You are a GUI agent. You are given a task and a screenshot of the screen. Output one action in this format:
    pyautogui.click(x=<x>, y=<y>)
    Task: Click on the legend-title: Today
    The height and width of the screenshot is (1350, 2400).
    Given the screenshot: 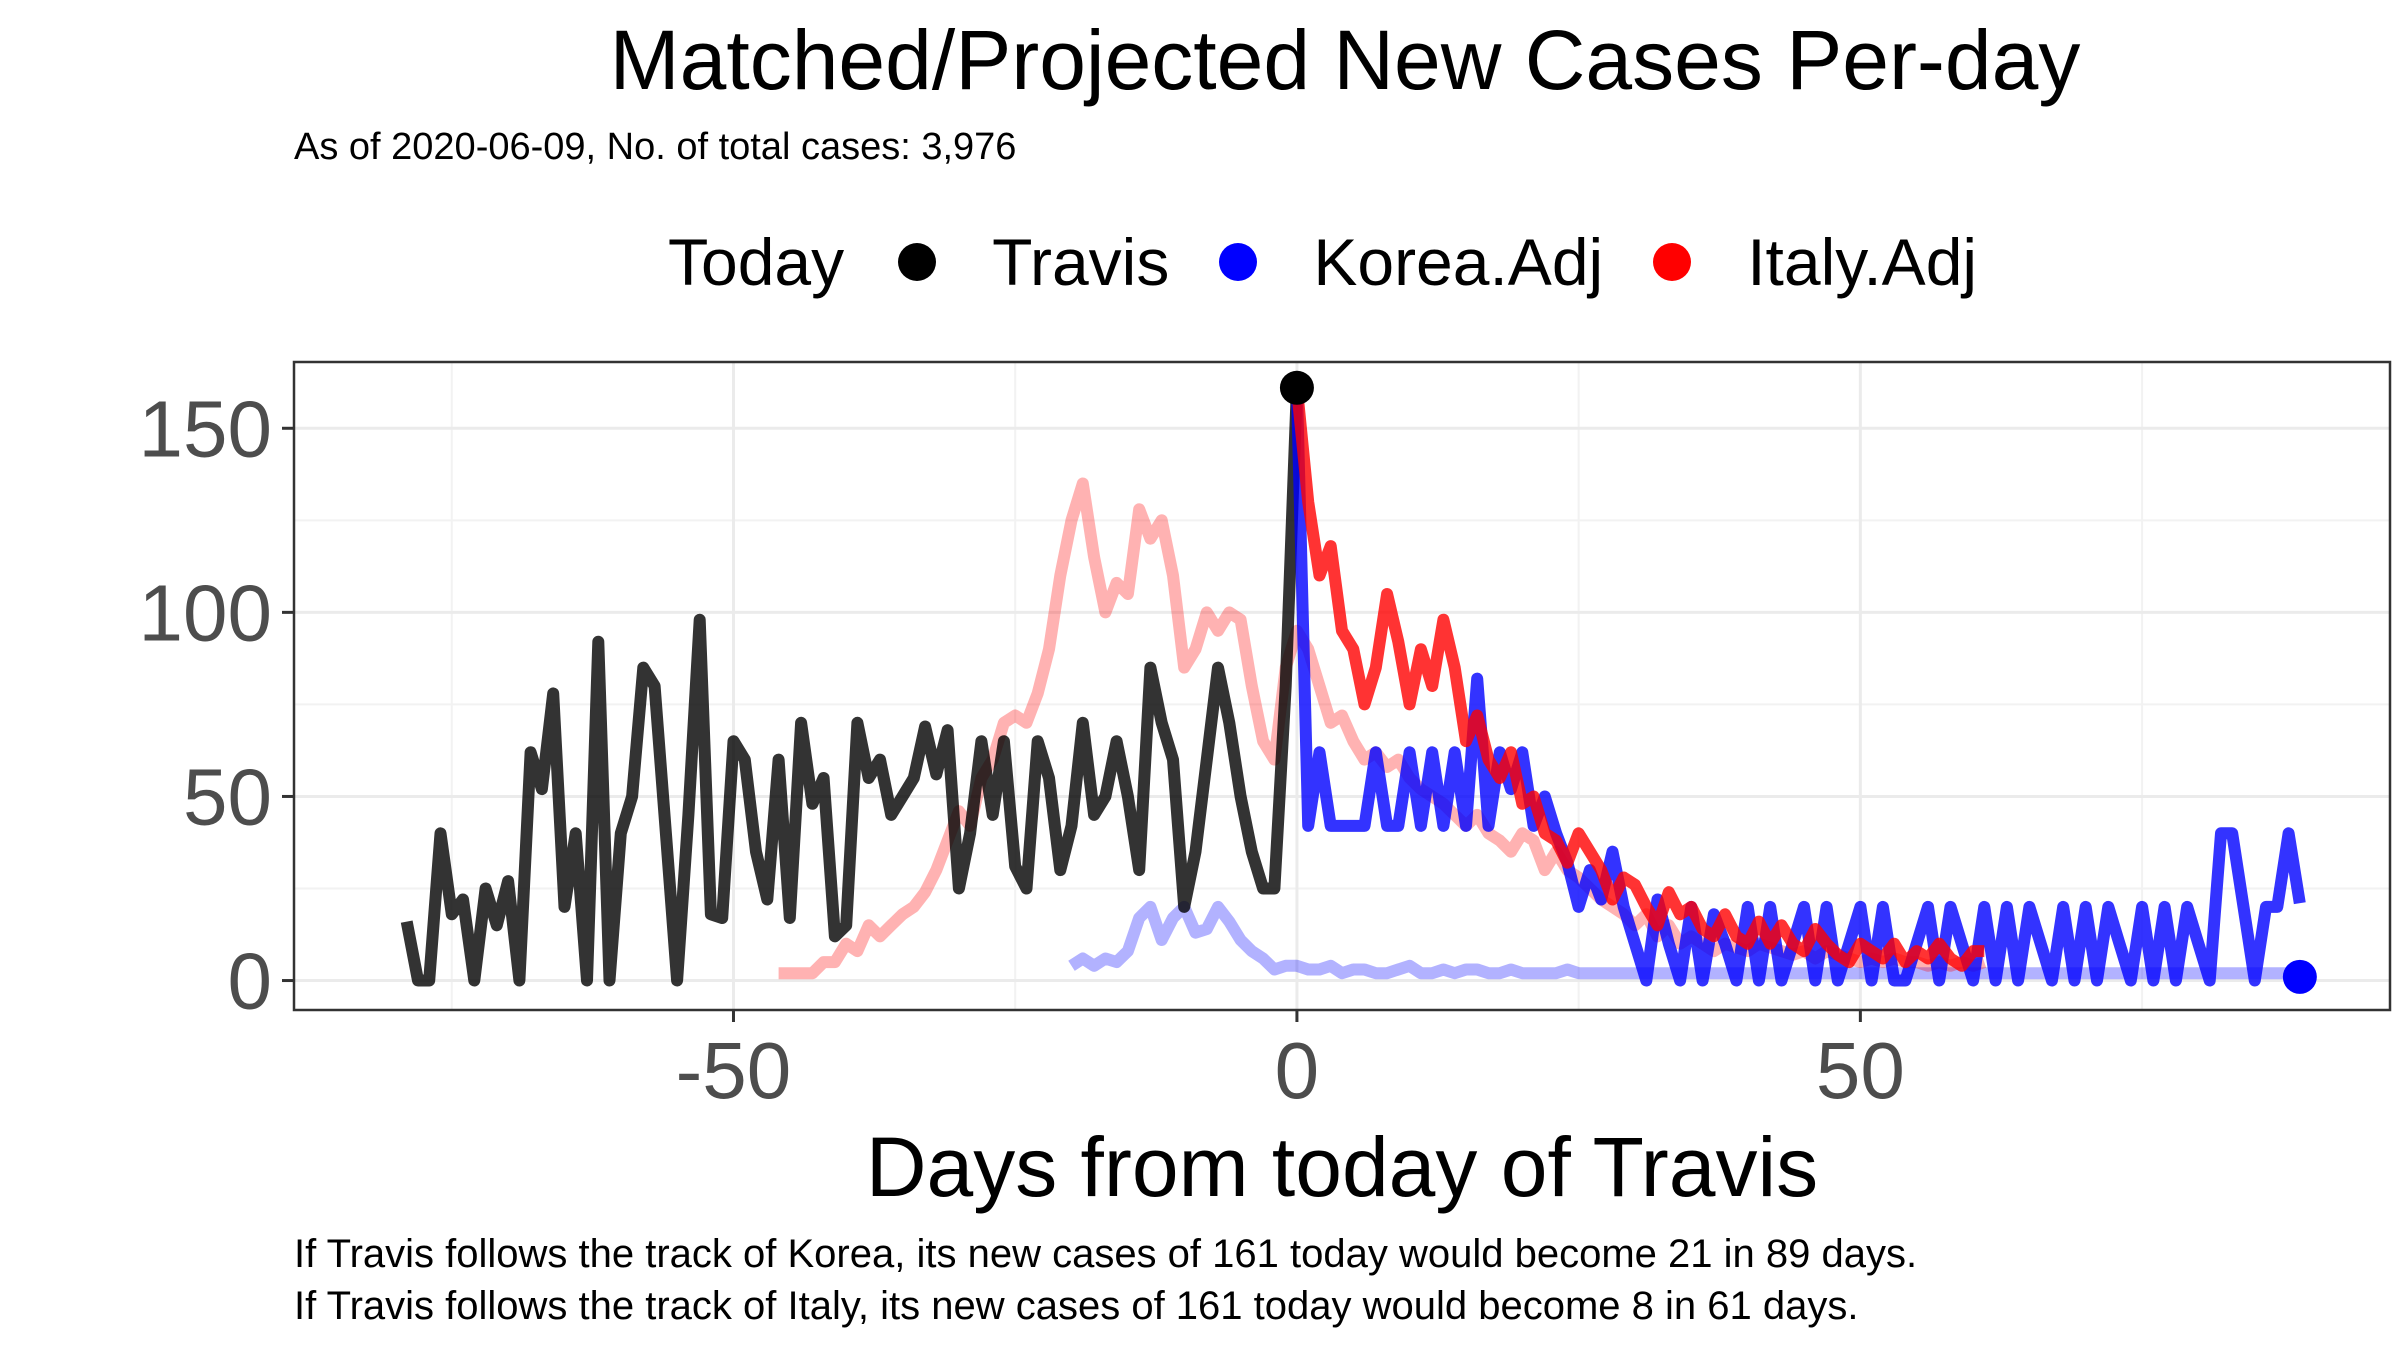 What is the action you would take?
    pyautogui.click(x=756, y=262)
    